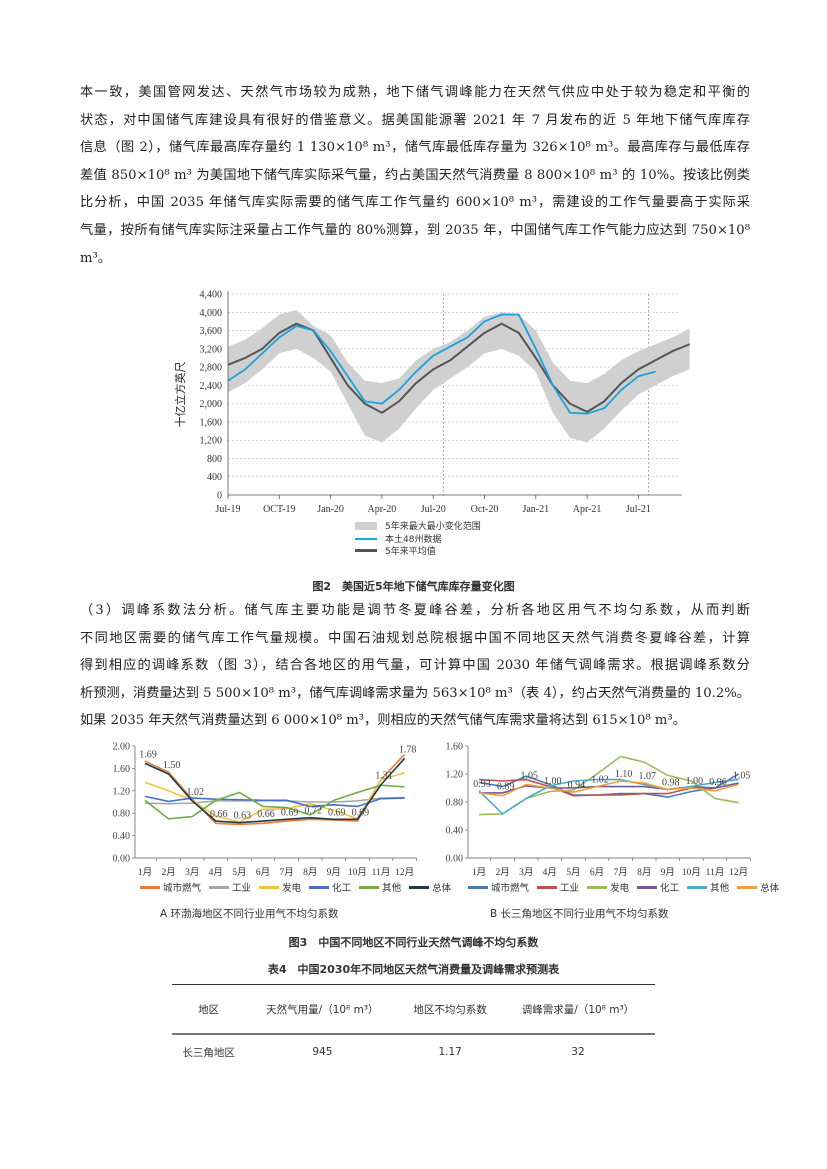  What do you see at coordinates (322, 1052) in the screenshot?
I see `cell-gas-volume: 945` at bounding box center [322, 1052].